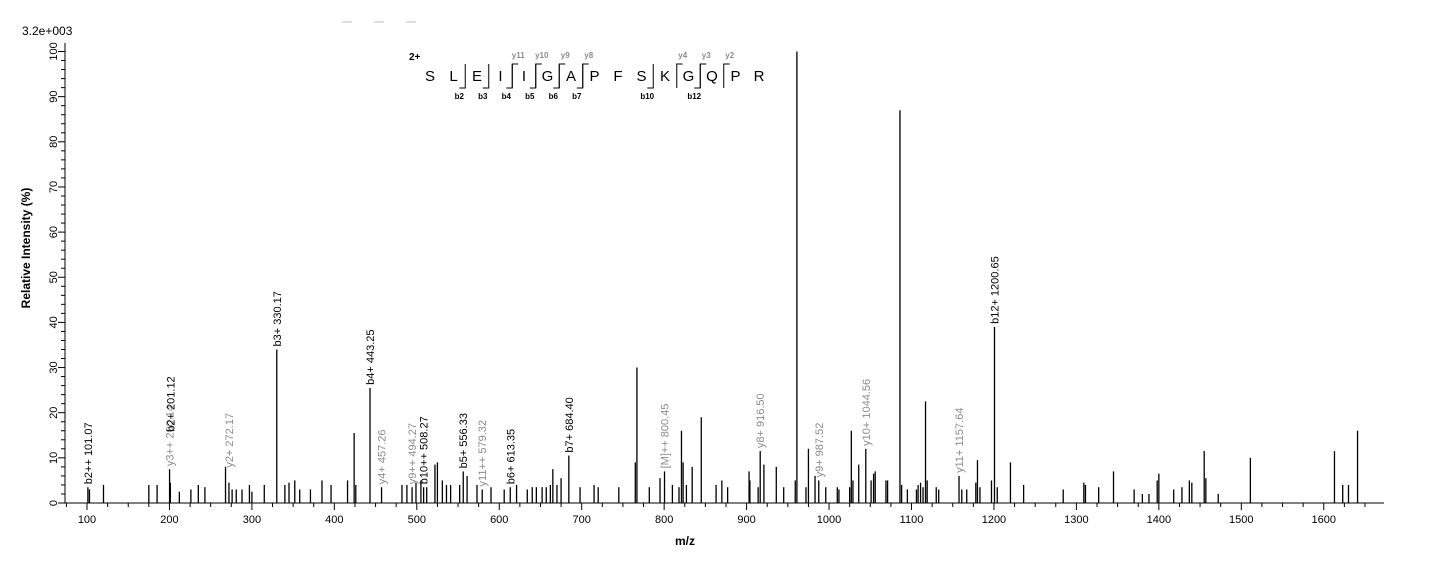 This screenshot has height=562, width=1436. I want to click on x-tick-label: 400, so click(334, 520).